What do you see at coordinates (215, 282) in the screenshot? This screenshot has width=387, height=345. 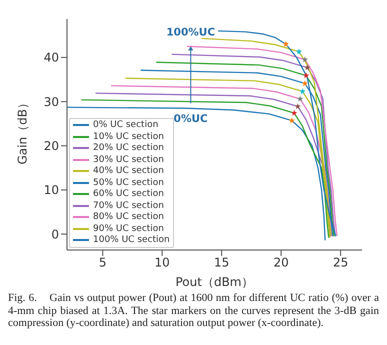 I see `x-axis-title: Pout（dBm）` at bounding box center [215, 282].